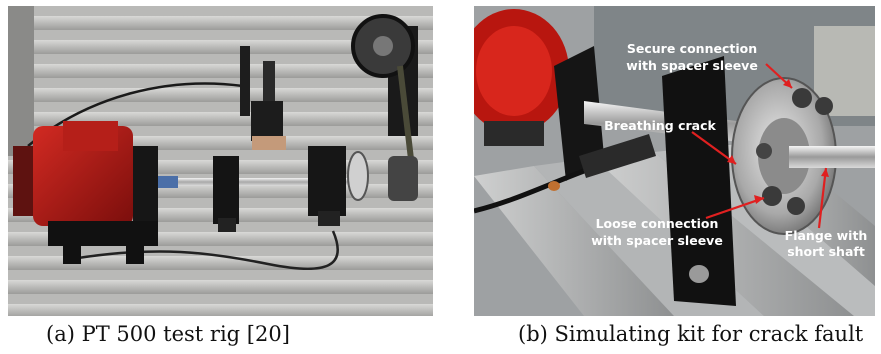  Describe the element at coordinates (826, 235) in the screenshot. I see `label-flange-short-shaft: Flange with` at that location.